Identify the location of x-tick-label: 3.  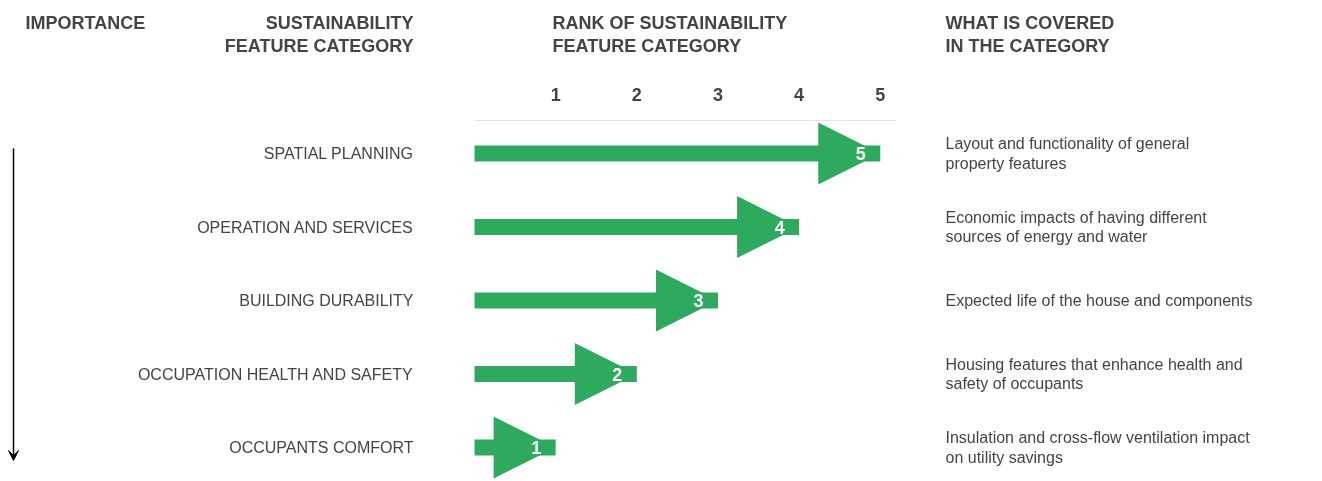
(717, 94).